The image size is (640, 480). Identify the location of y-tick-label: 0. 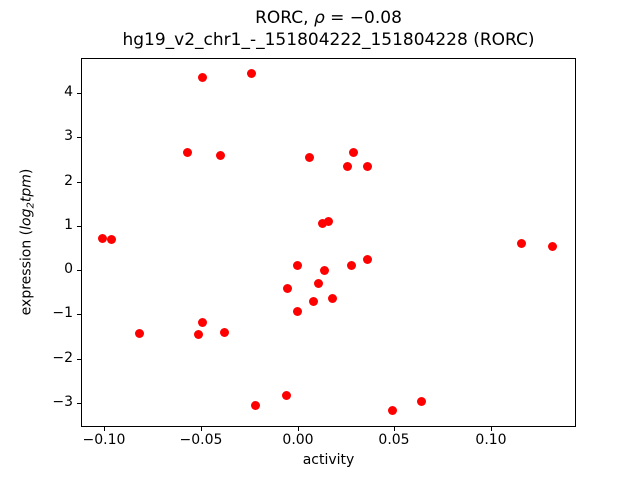
(68, 269).